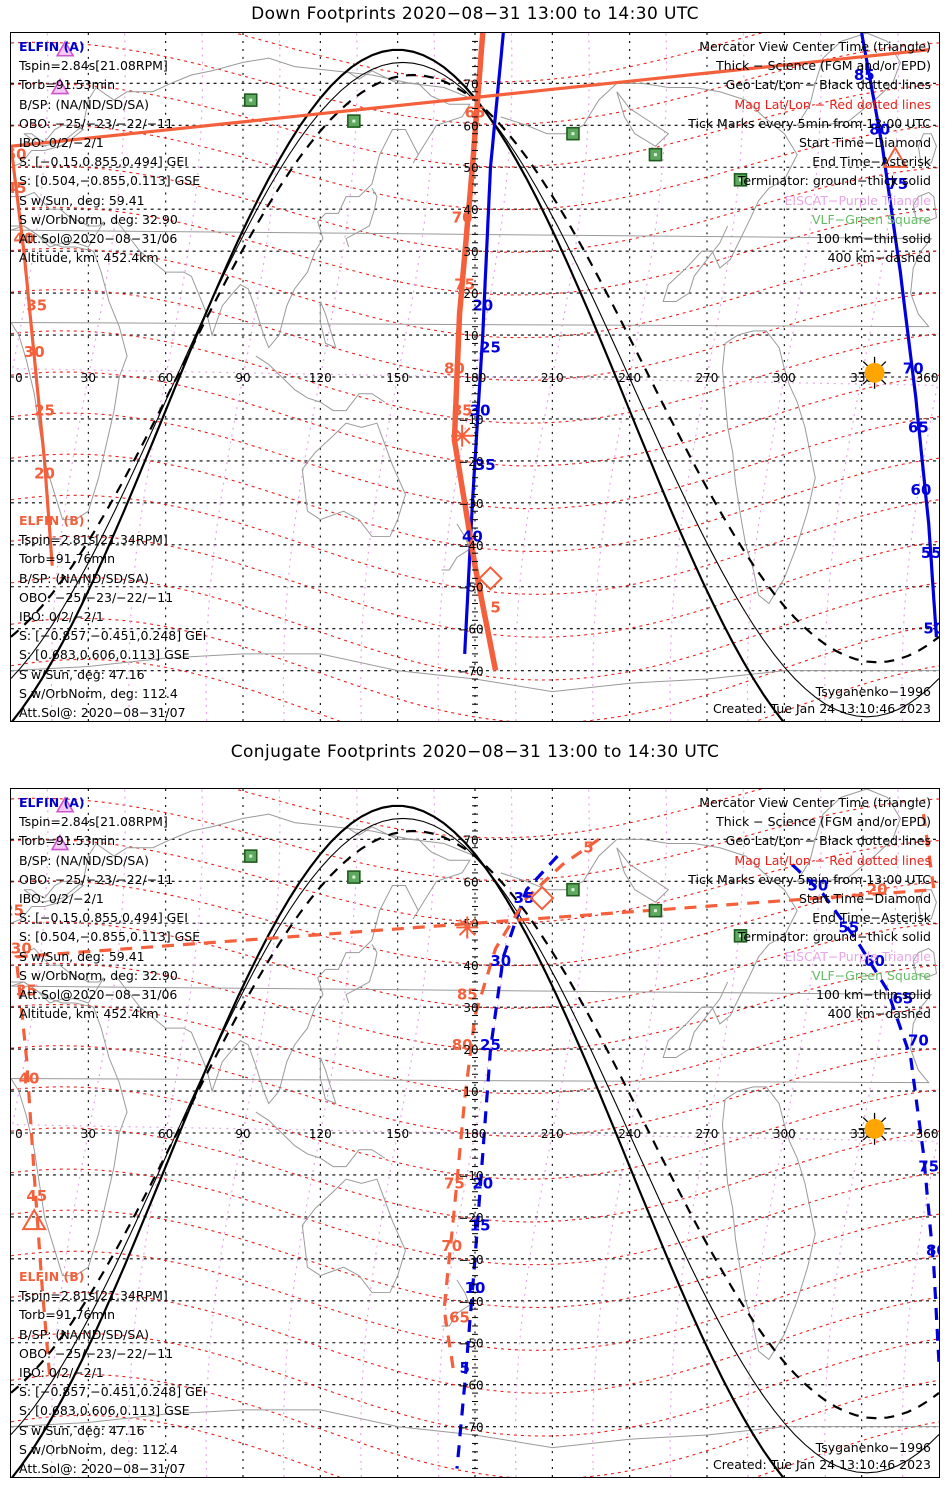 This screenshot has width=950, height=1500. I want to click on legend-item: VLF−Green Square, so click(871, 219).